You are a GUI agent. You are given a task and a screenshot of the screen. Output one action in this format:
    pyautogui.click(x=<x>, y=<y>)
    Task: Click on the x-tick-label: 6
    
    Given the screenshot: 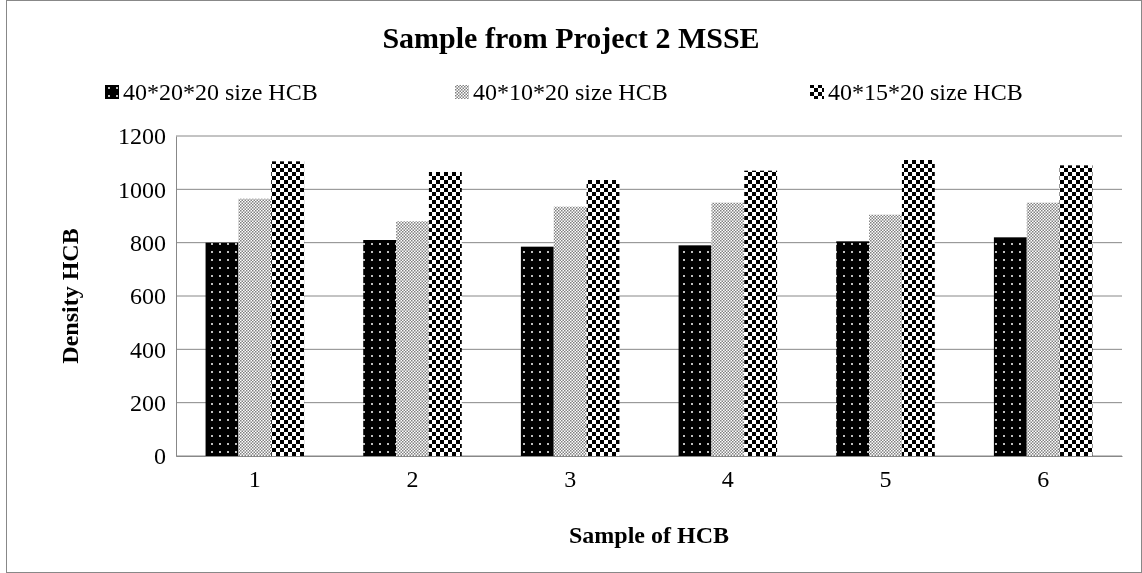 What is the action you would take?
    pyautogui.click(x=1043, y=479)
    